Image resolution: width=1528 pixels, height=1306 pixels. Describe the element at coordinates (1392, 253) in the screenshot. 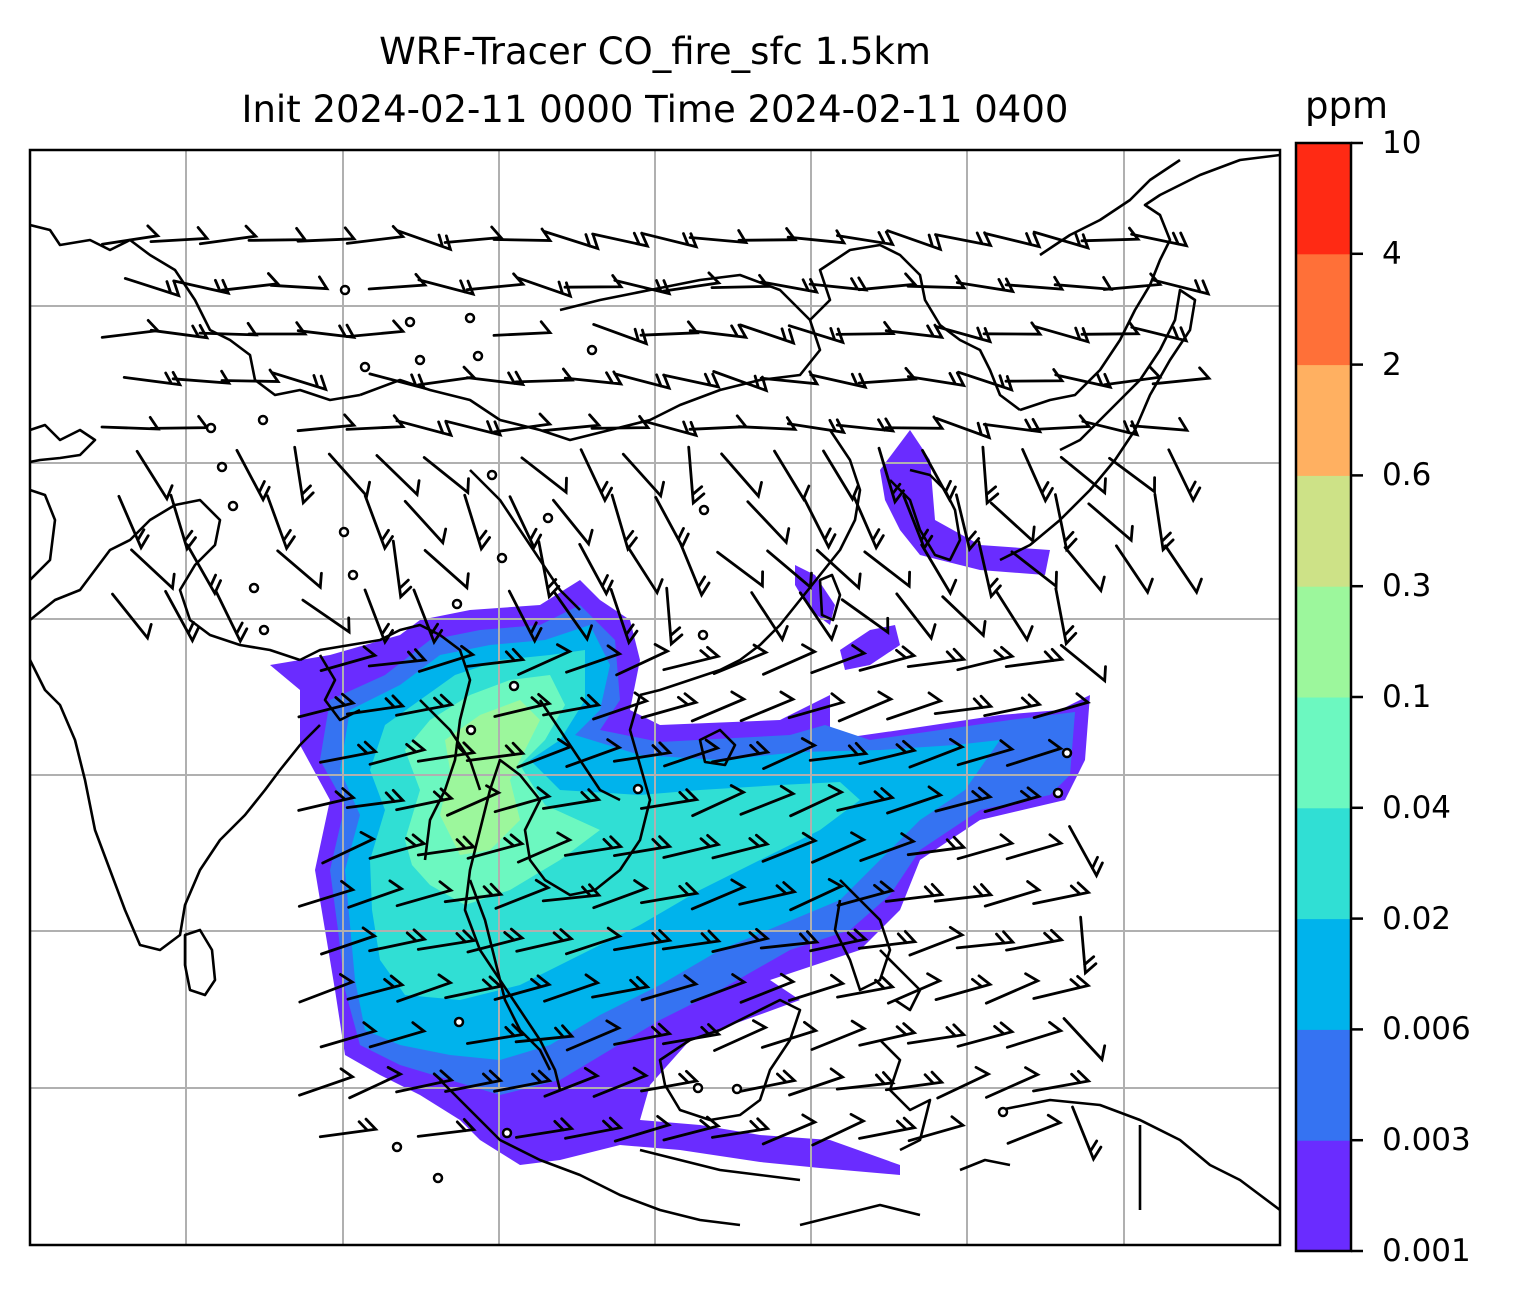

I see `colorbar-tick-label: 4` at that location.